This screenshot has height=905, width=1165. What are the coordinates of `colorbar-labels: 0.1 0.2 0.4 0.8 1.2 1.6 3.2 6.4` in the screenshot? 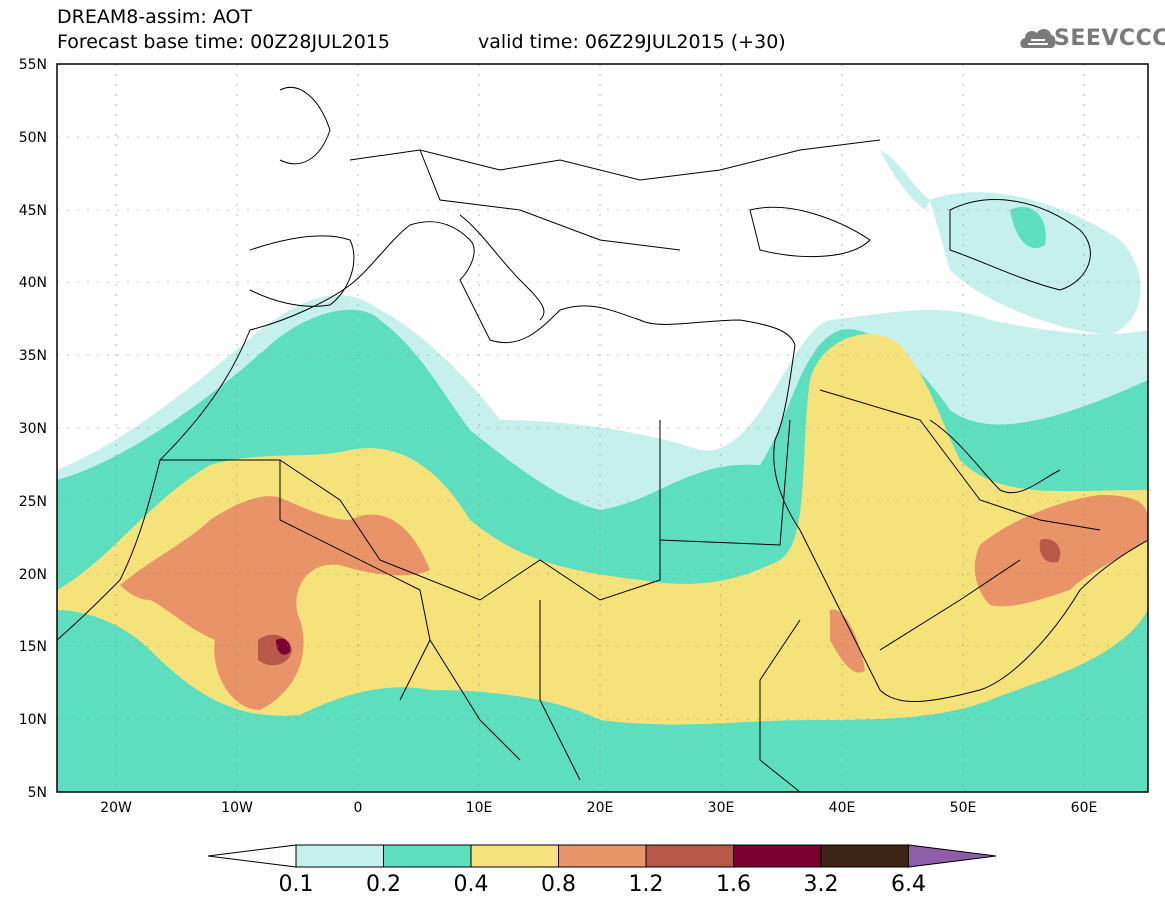 It's located at (603, 884).